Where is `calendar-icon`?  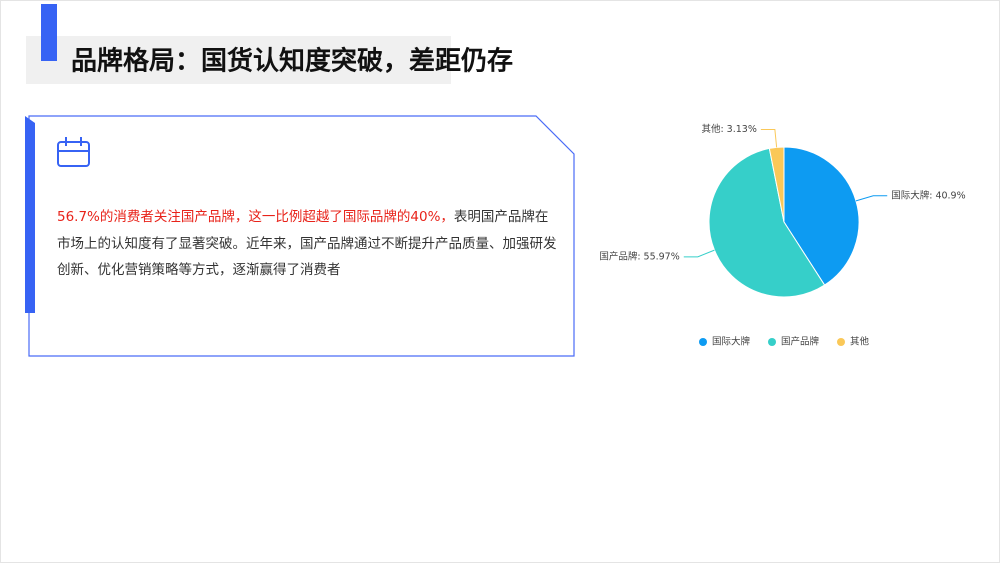
calendar-icon is located at coordinates (73, 152).